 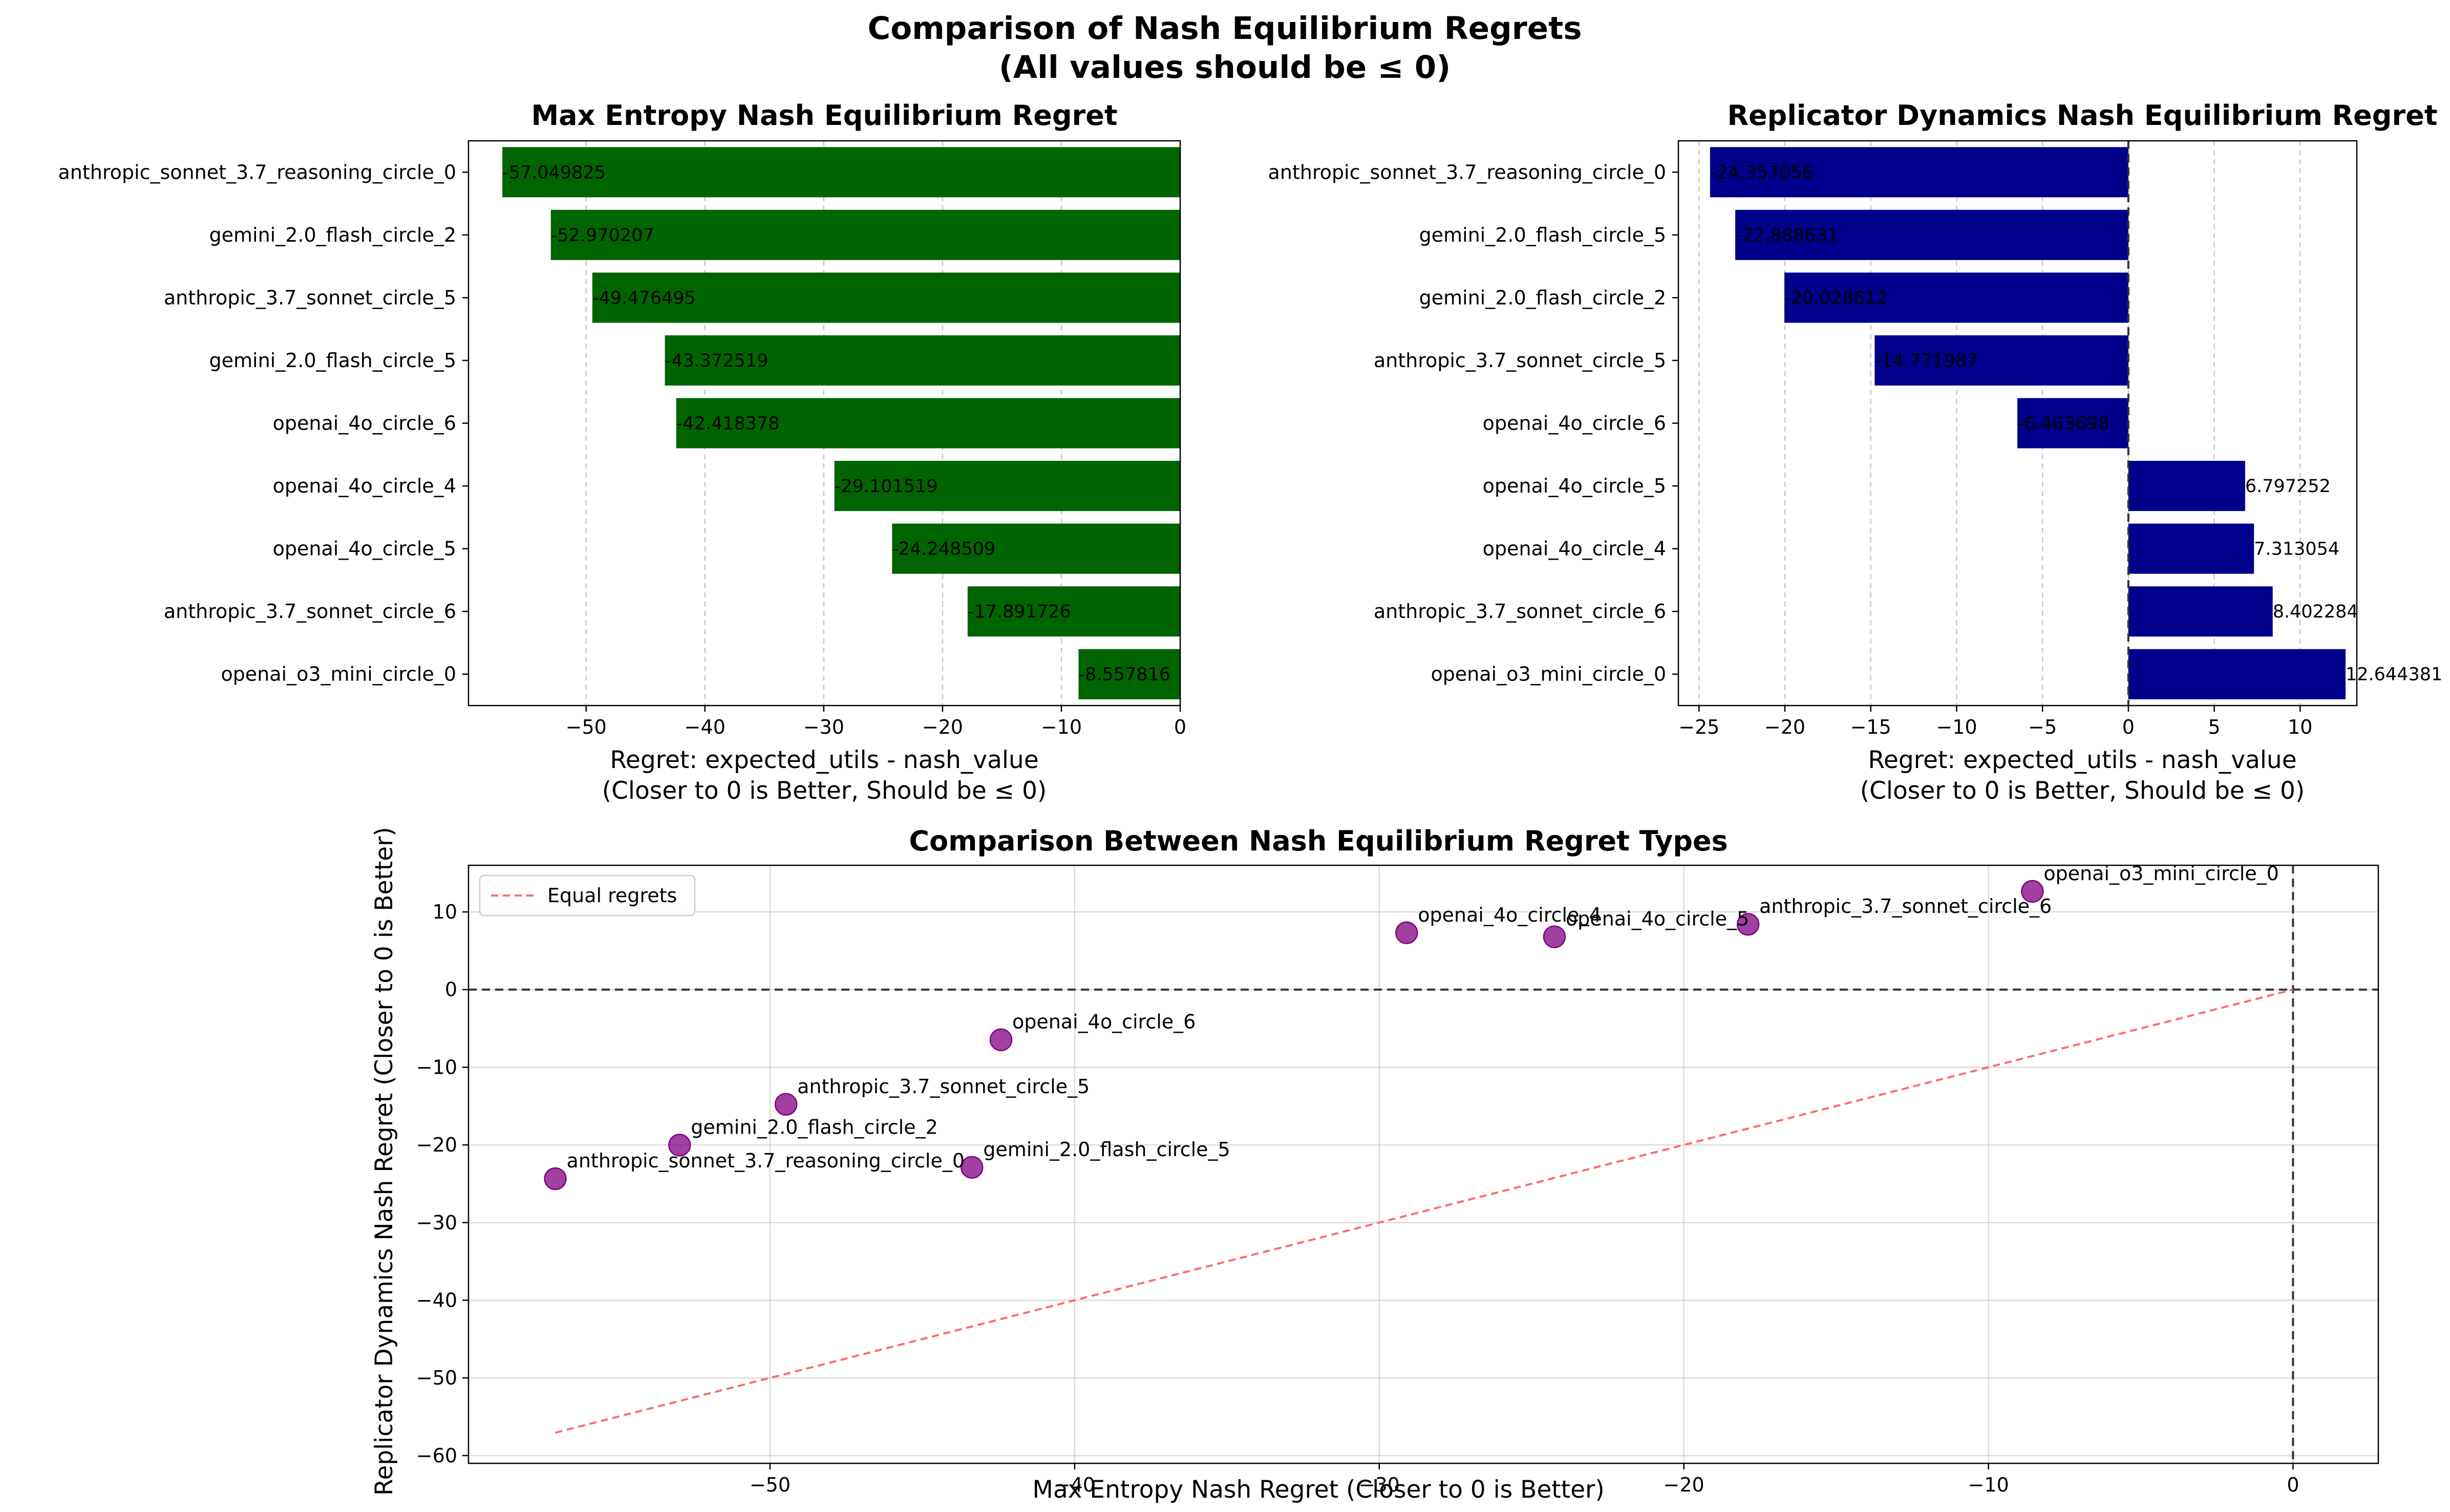 What do you see at coordinates (2128, 727) in the screenshot?
I see `replicator-xtick-label: 0` at bounding box center [2128, 727].